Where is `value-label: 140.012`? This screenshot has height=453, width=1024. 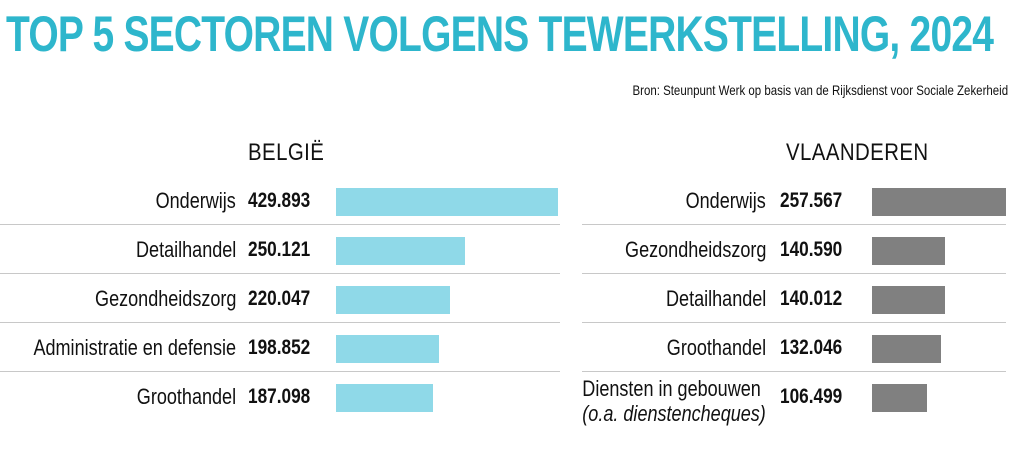 value-label: 140.012 is located at coordinates (811, 298).